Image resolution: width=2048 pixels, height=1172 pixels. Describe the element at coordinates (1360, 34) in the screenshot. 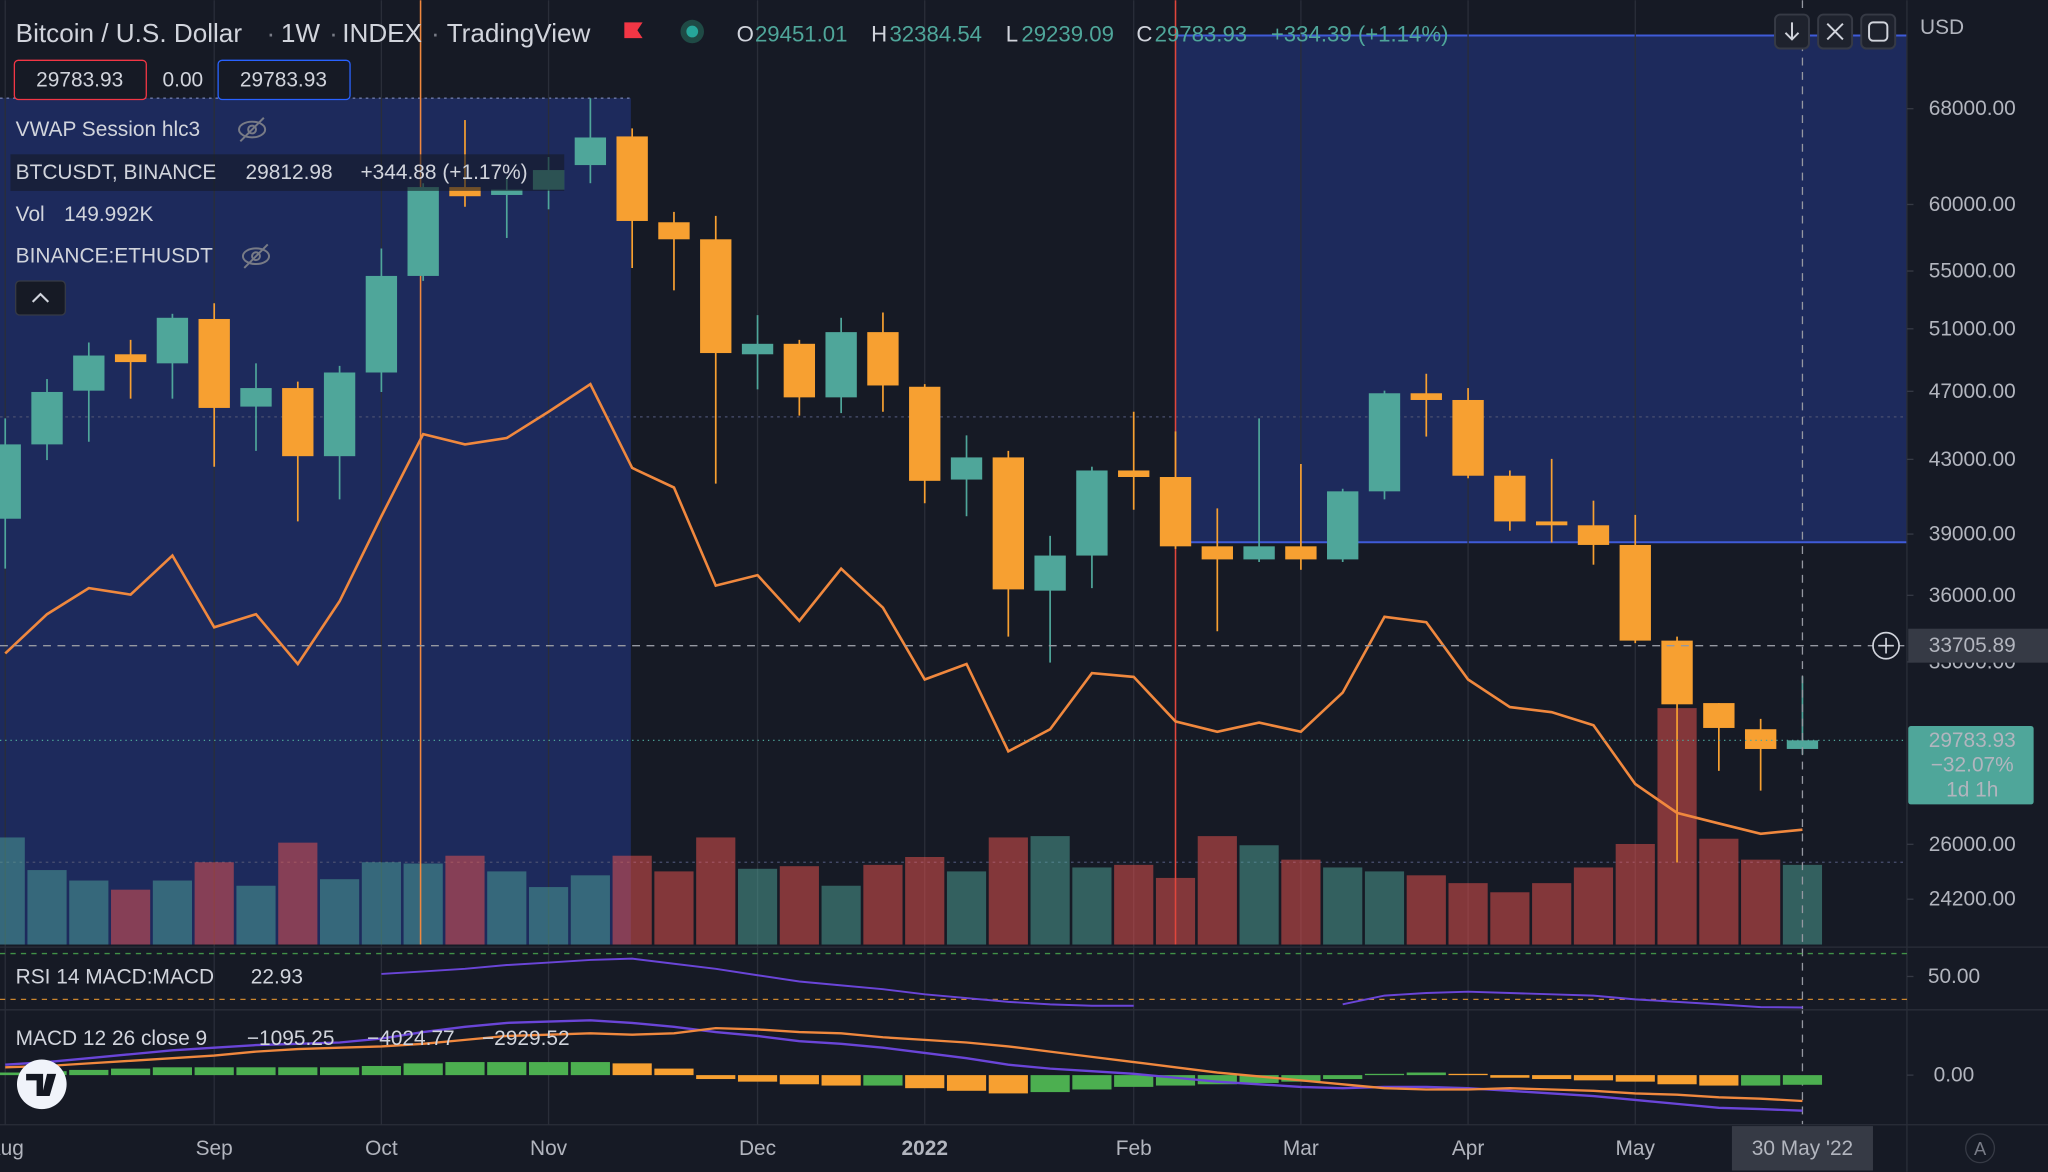

I see `ohlc-change: +334.39 (+1.14%)` at that location.